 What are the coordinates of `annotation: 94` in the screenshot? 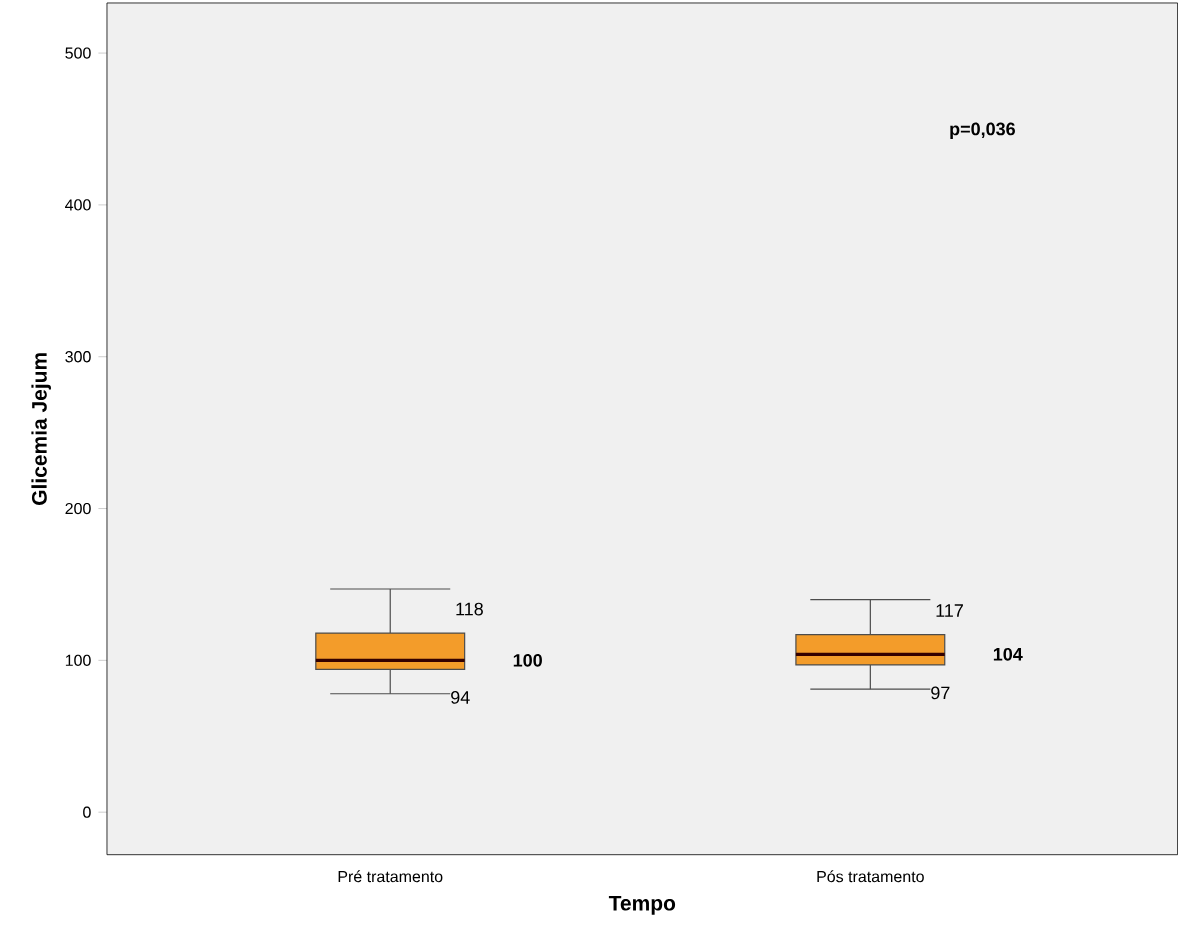 It's located at (460, 698).